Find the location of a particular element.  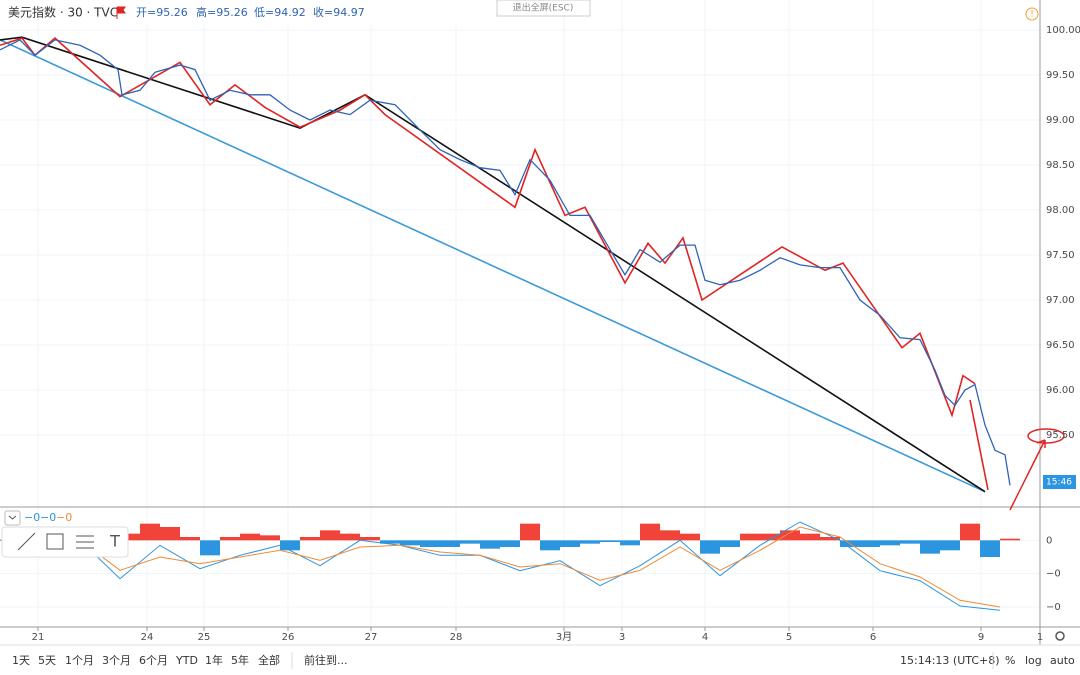

alert-icon is located at coordinates (1032, 14).